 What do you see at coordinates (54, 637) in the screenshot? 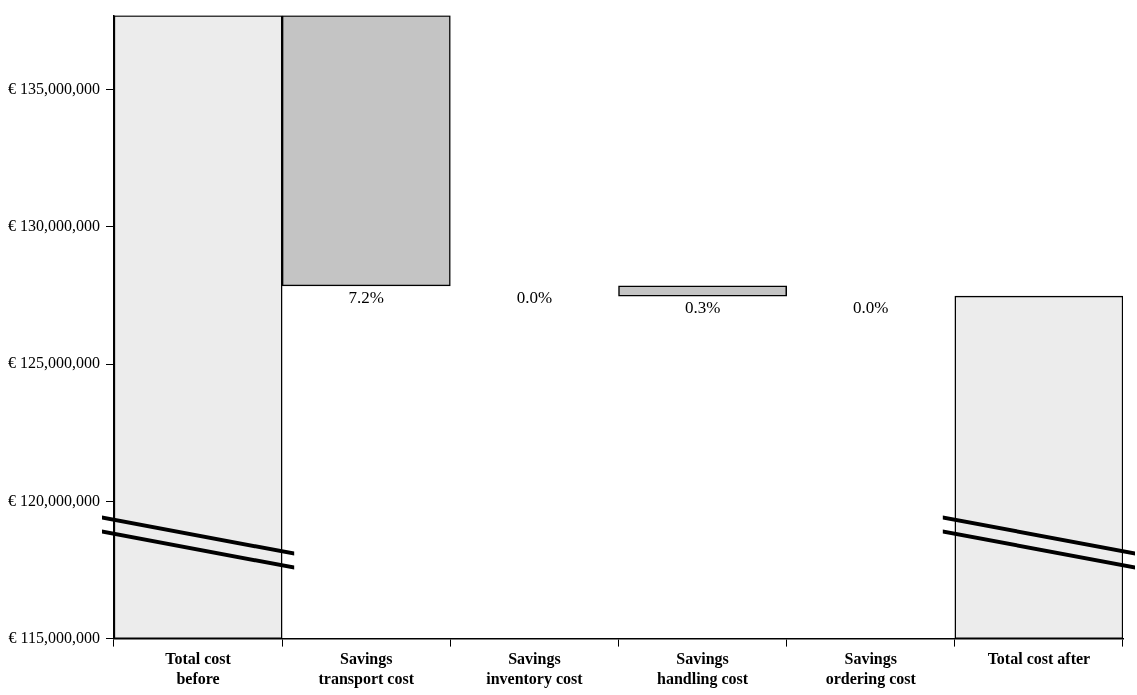
I see `y-tick-label: € 115,000,000` at bounding box center [54, 637].